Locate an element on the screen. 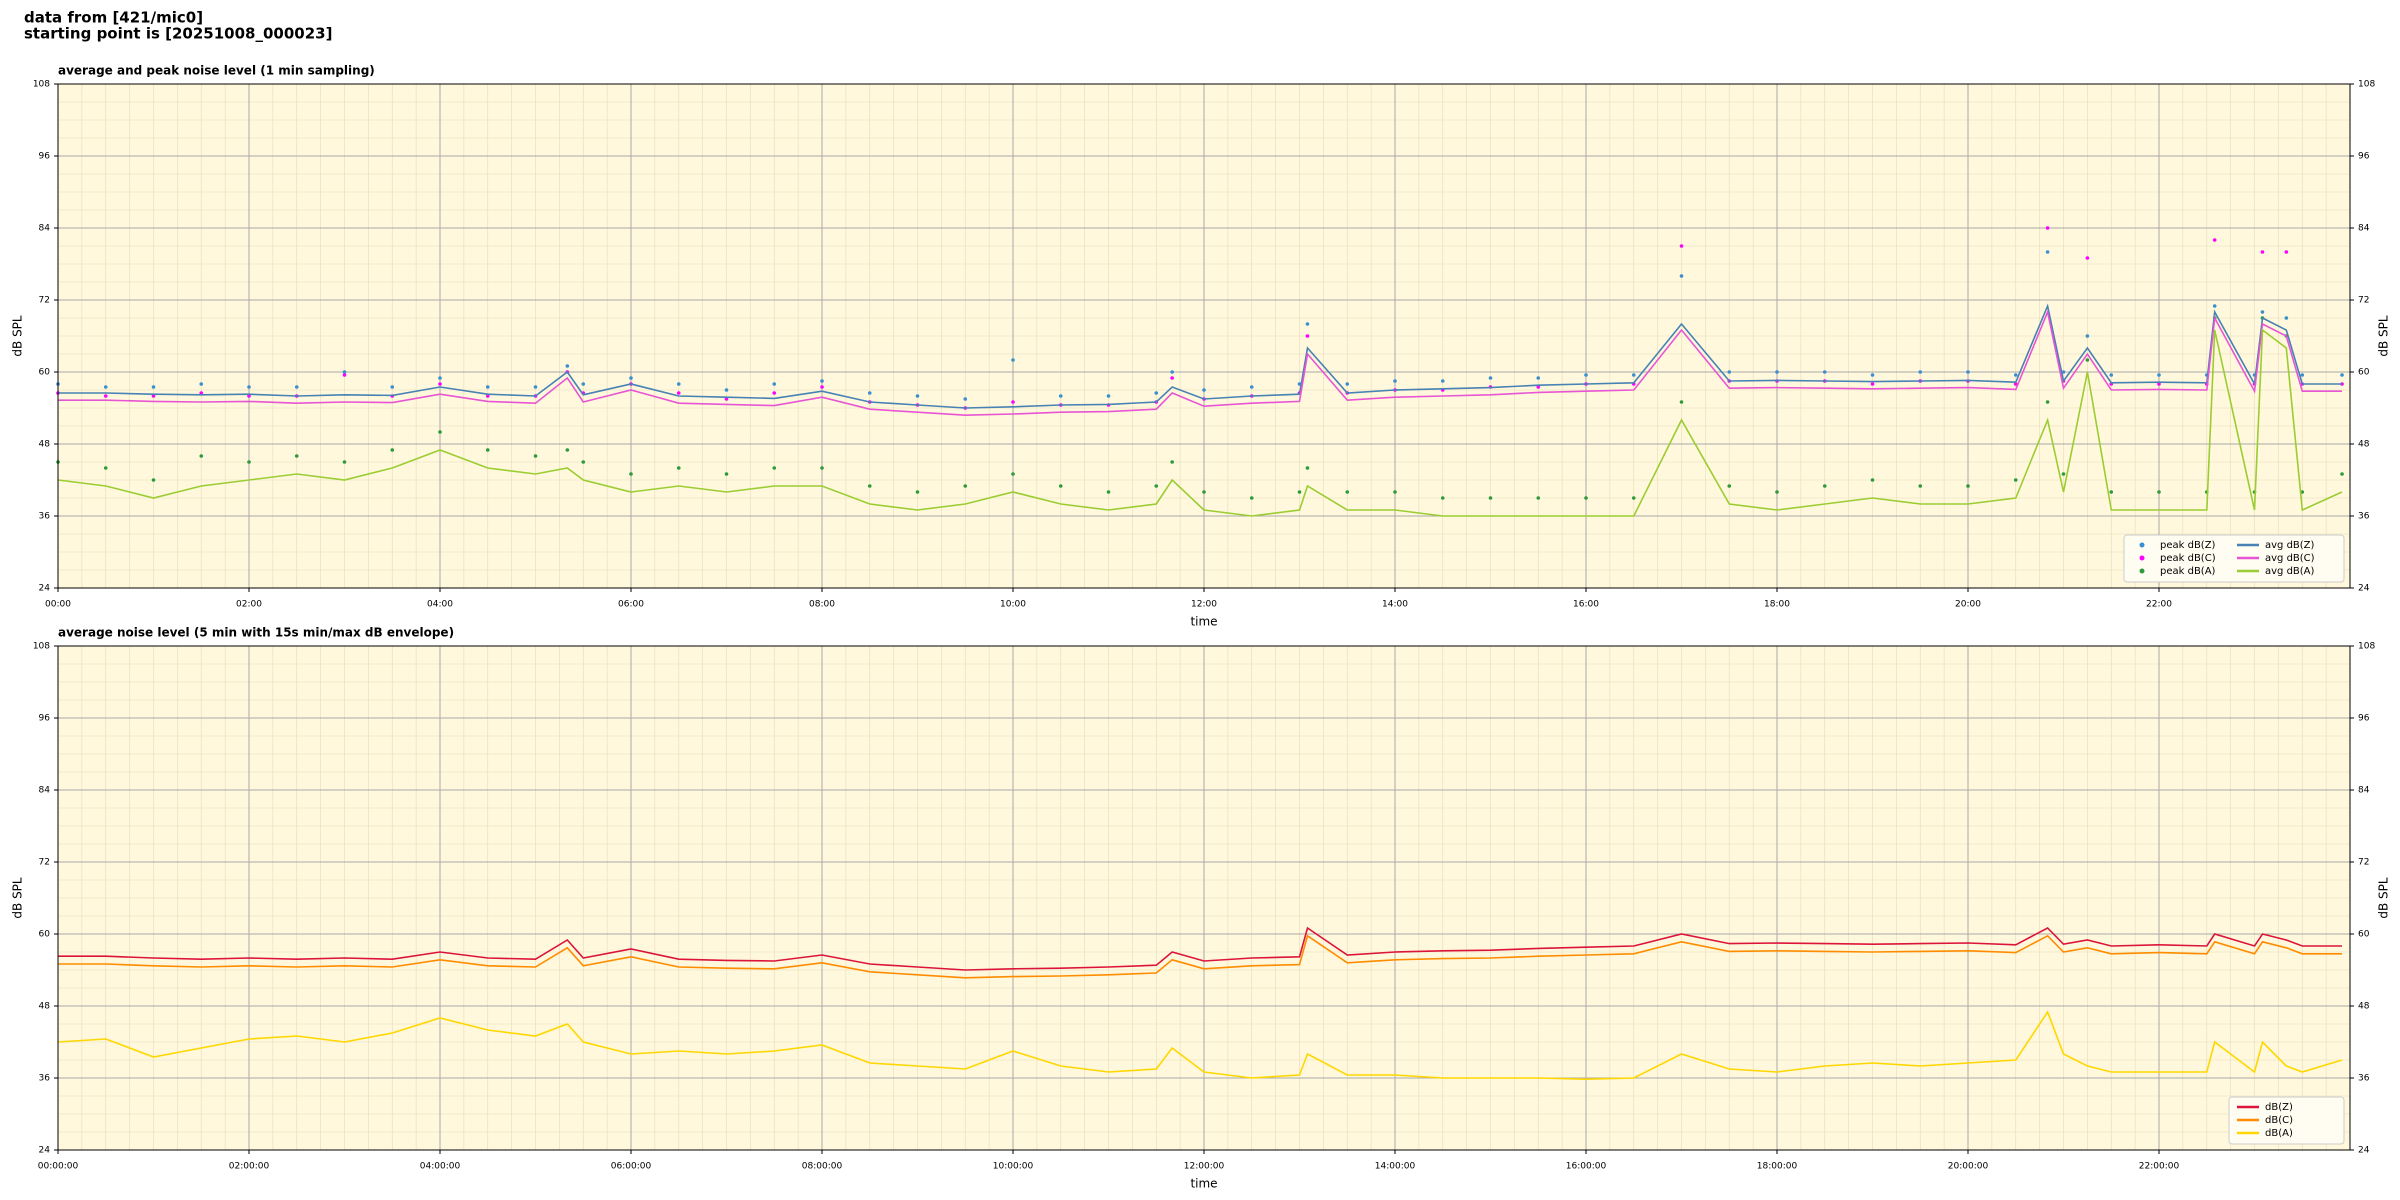  header-line: data from [421/mic0] is located at coordinates (113, 18).